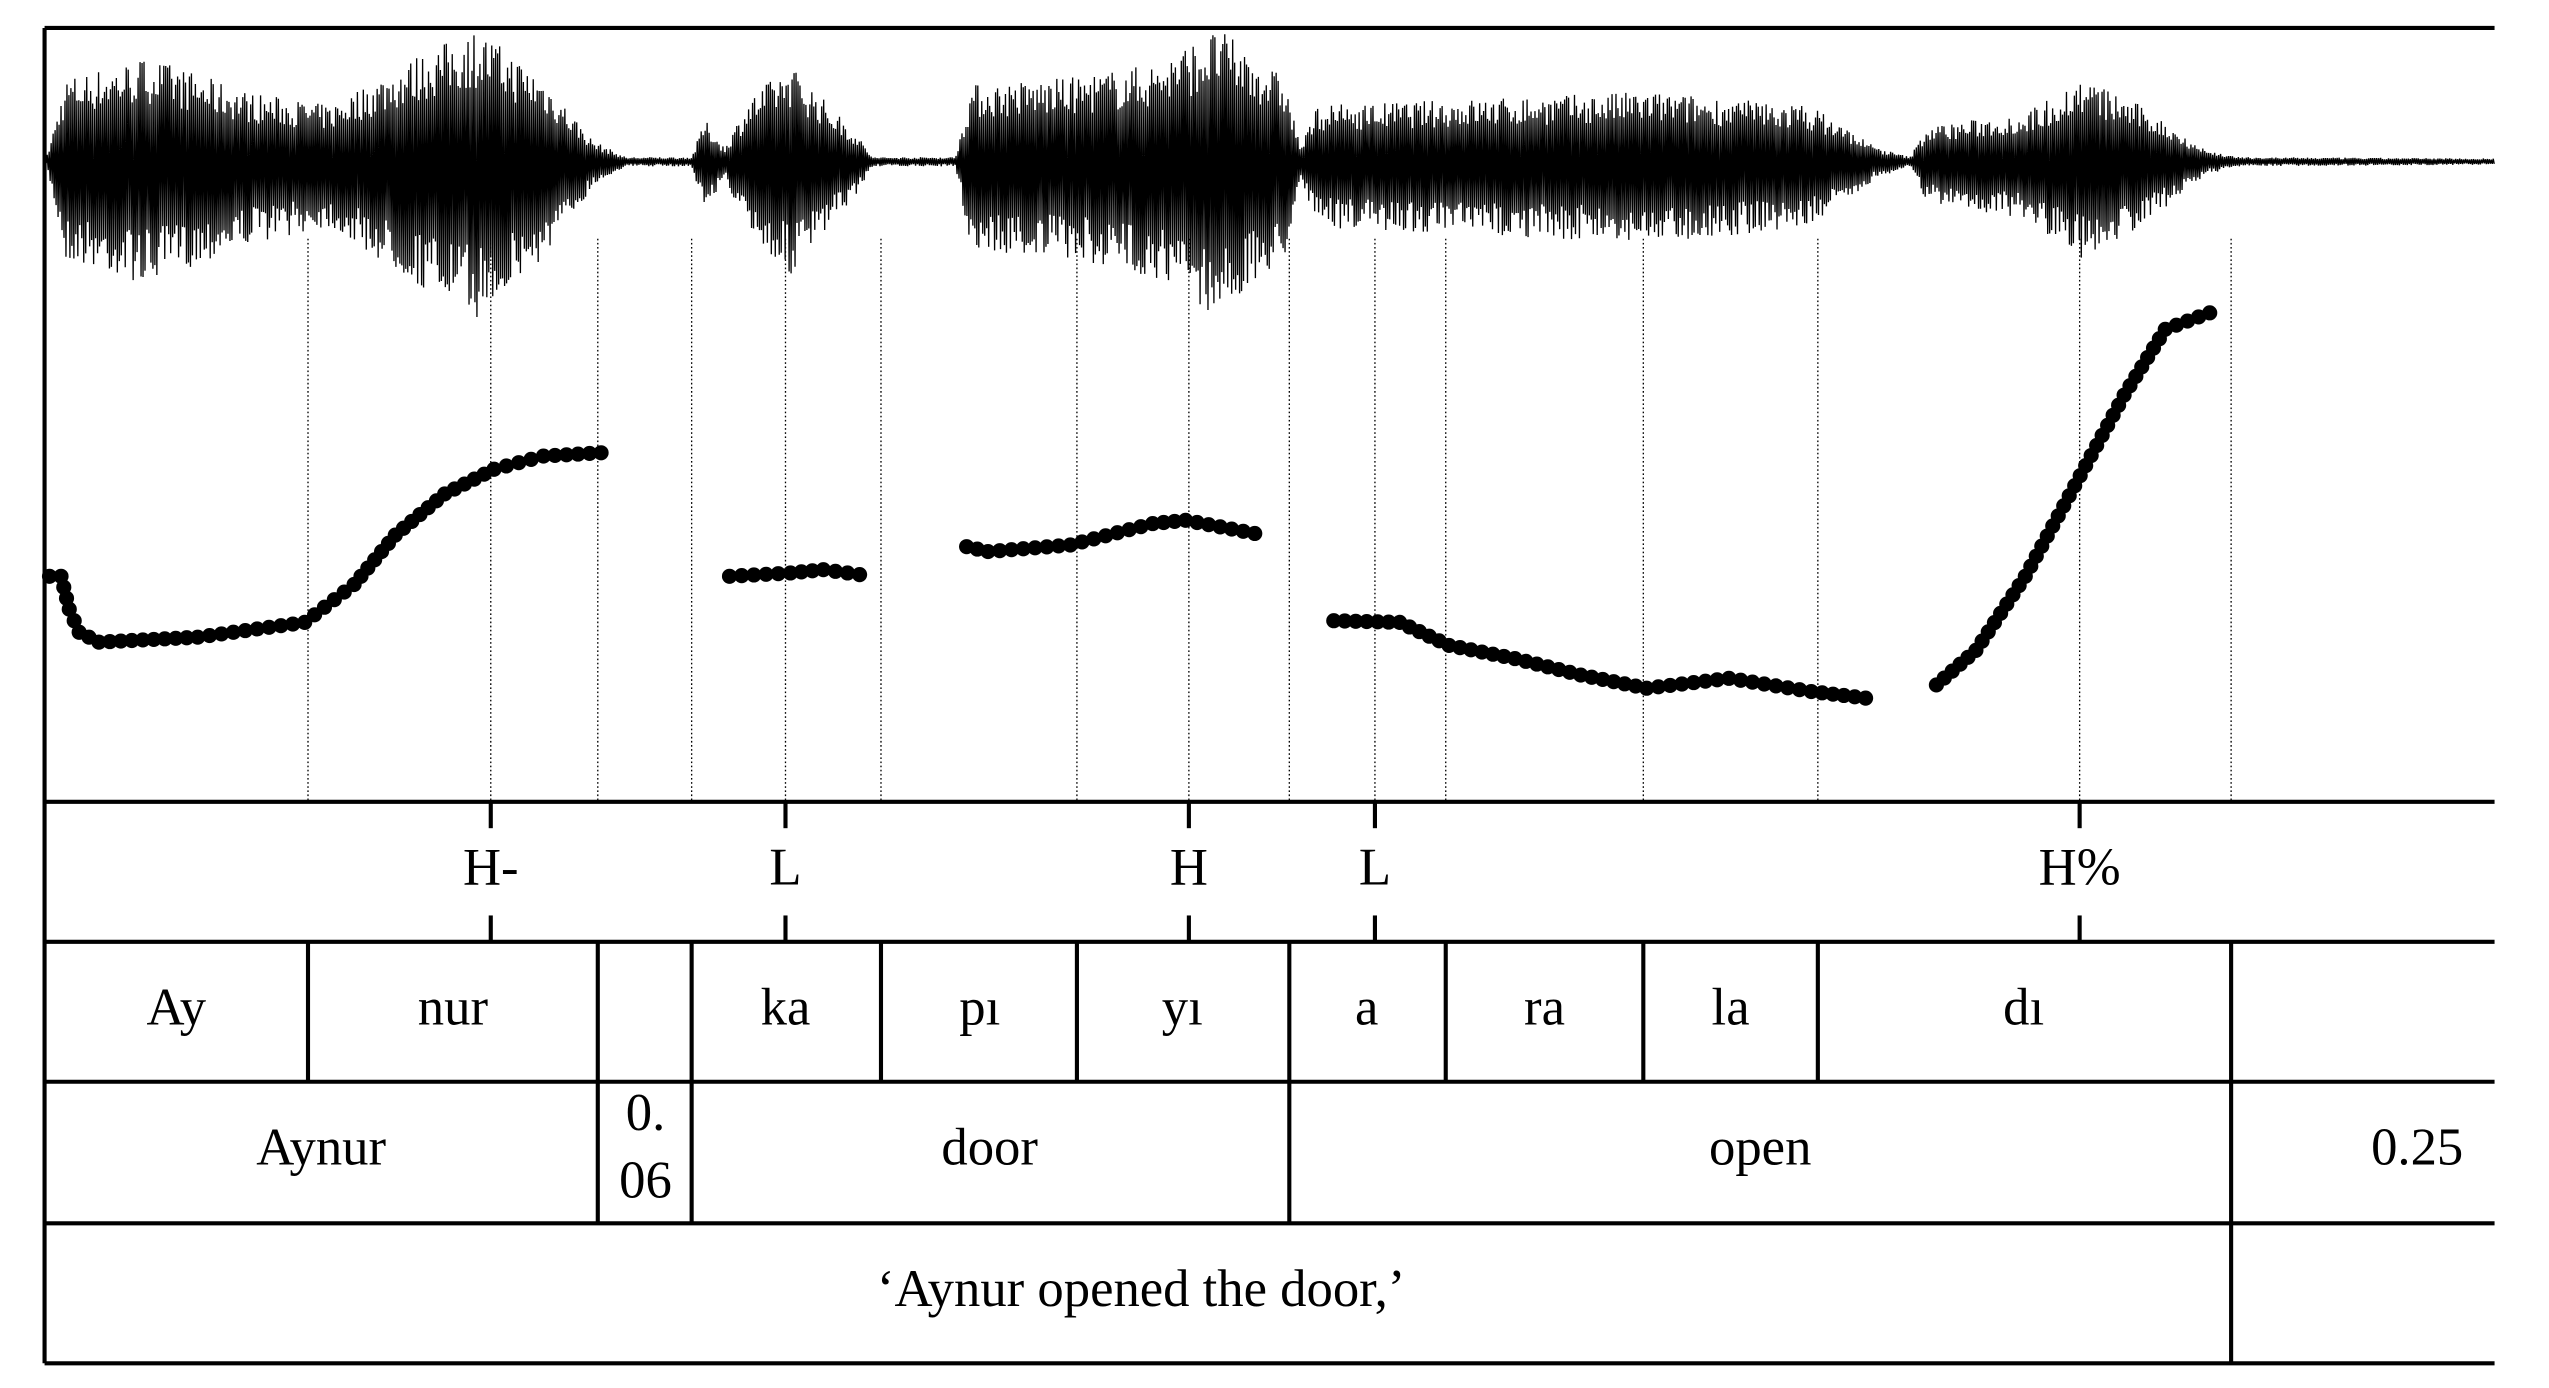 This screenshot has height=1388, width=2549. What do you see at coordinates (1544, 1008) in the screenshot?
I see `syllable-label: ra` at bounding box center [1544, 1008].